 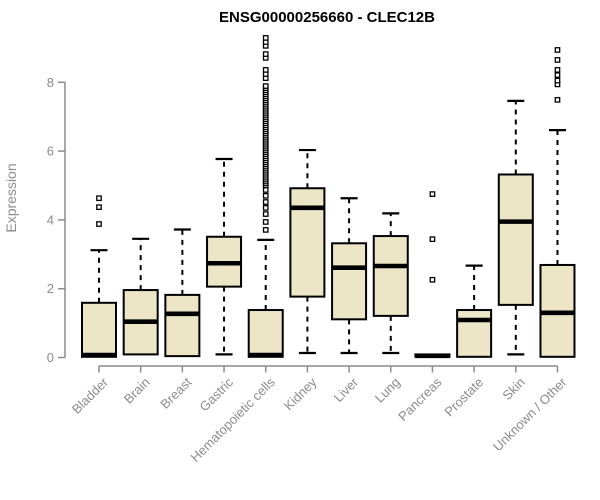 I want to click on x-category-label: Skin, so click(x=513, y=389).